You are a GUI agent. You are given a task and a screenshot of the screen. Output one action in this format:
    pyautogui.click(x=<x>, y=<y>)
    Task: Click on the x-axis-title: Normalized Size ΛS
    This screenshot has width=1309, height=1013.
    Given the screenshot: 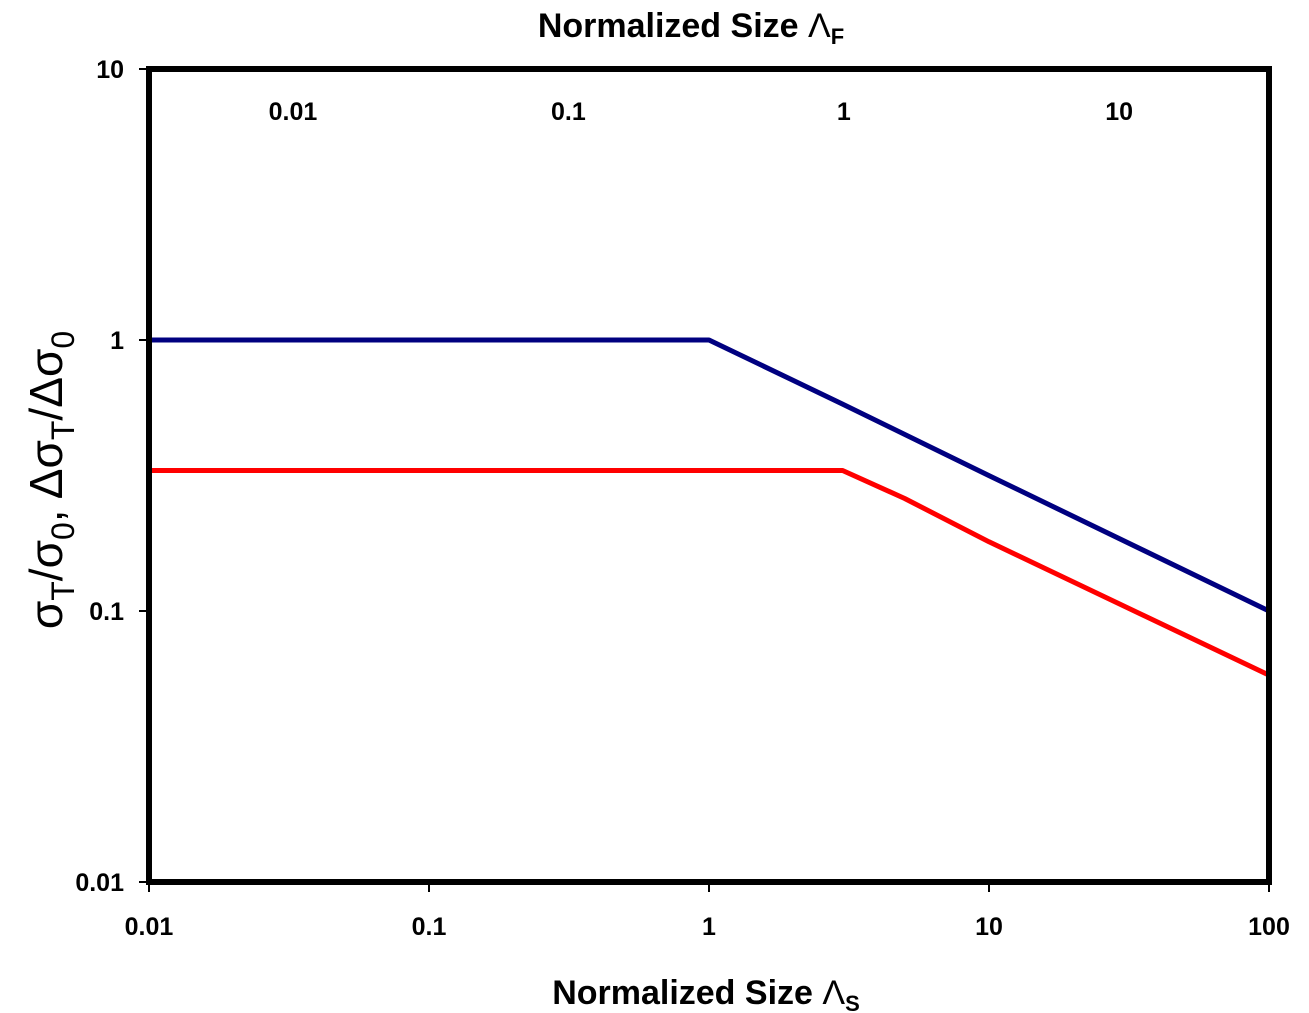 What is the action you would take?
    pyautogui.click(x=706, y=993)
    